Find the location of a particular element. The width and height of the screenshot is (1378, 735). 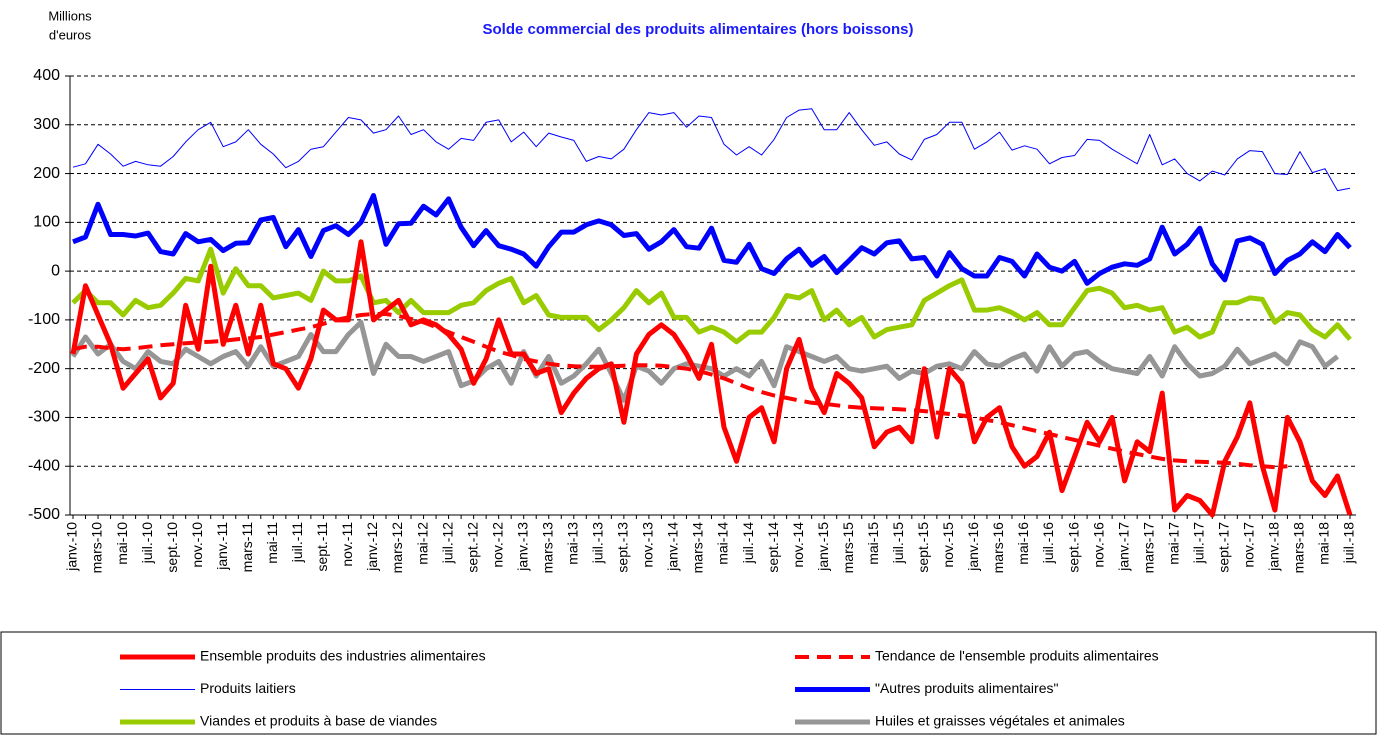

x-tick-label: nov.-15 is located at coordinates (948, 545).